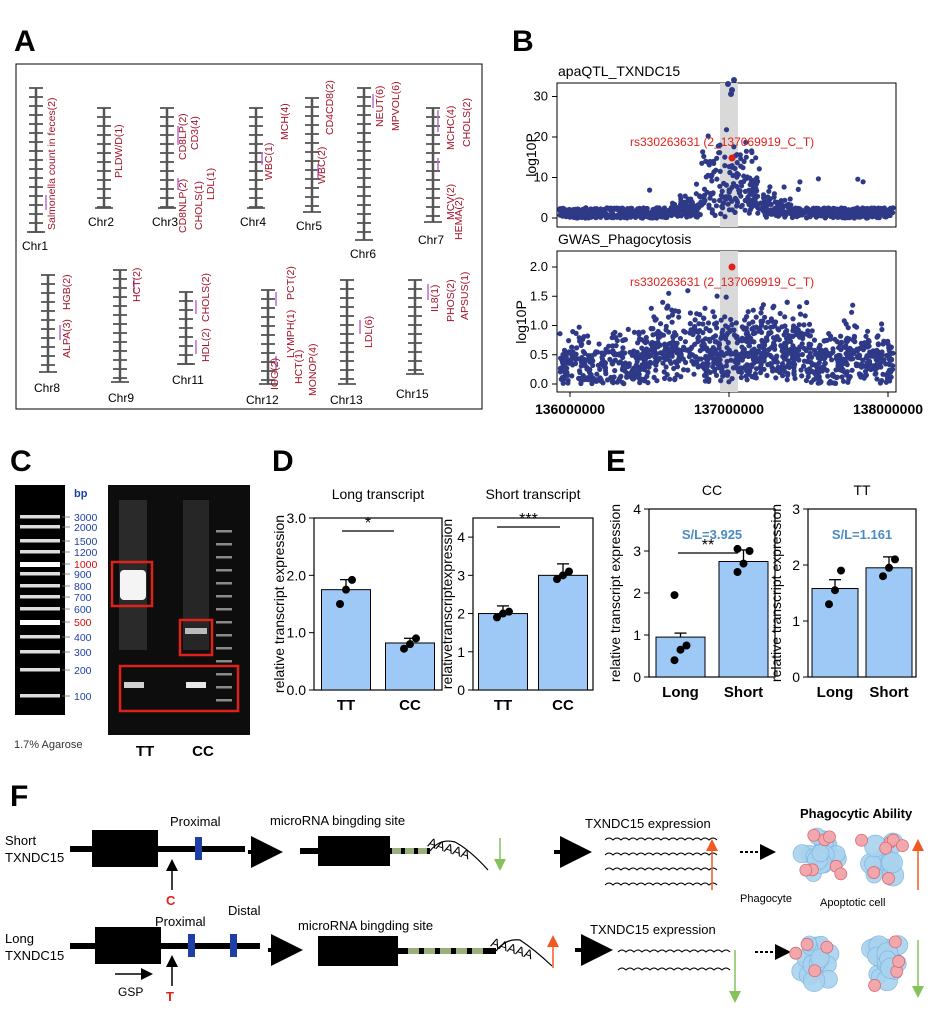 The height and width of the screenshot is (1022, 930). What do you see at coordinates (233, 945) in the screenshot?
I see `long-distal-site` at bounding box center [233, 945].